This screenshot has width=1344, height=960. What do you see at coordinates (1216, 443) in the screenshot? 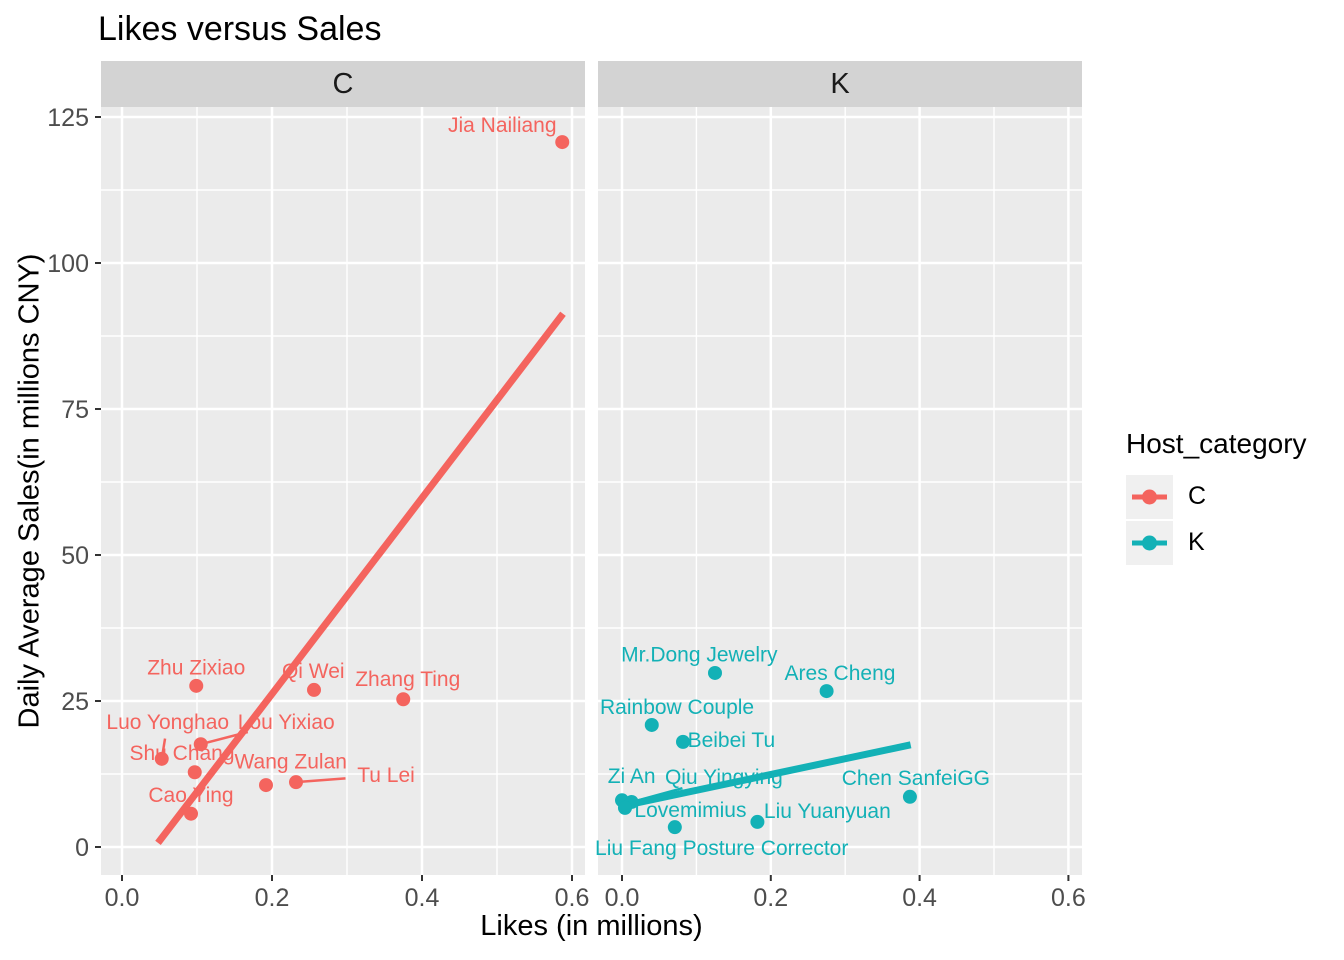
I see `legend-title: Host_category` at bounding box center [1216, 443].